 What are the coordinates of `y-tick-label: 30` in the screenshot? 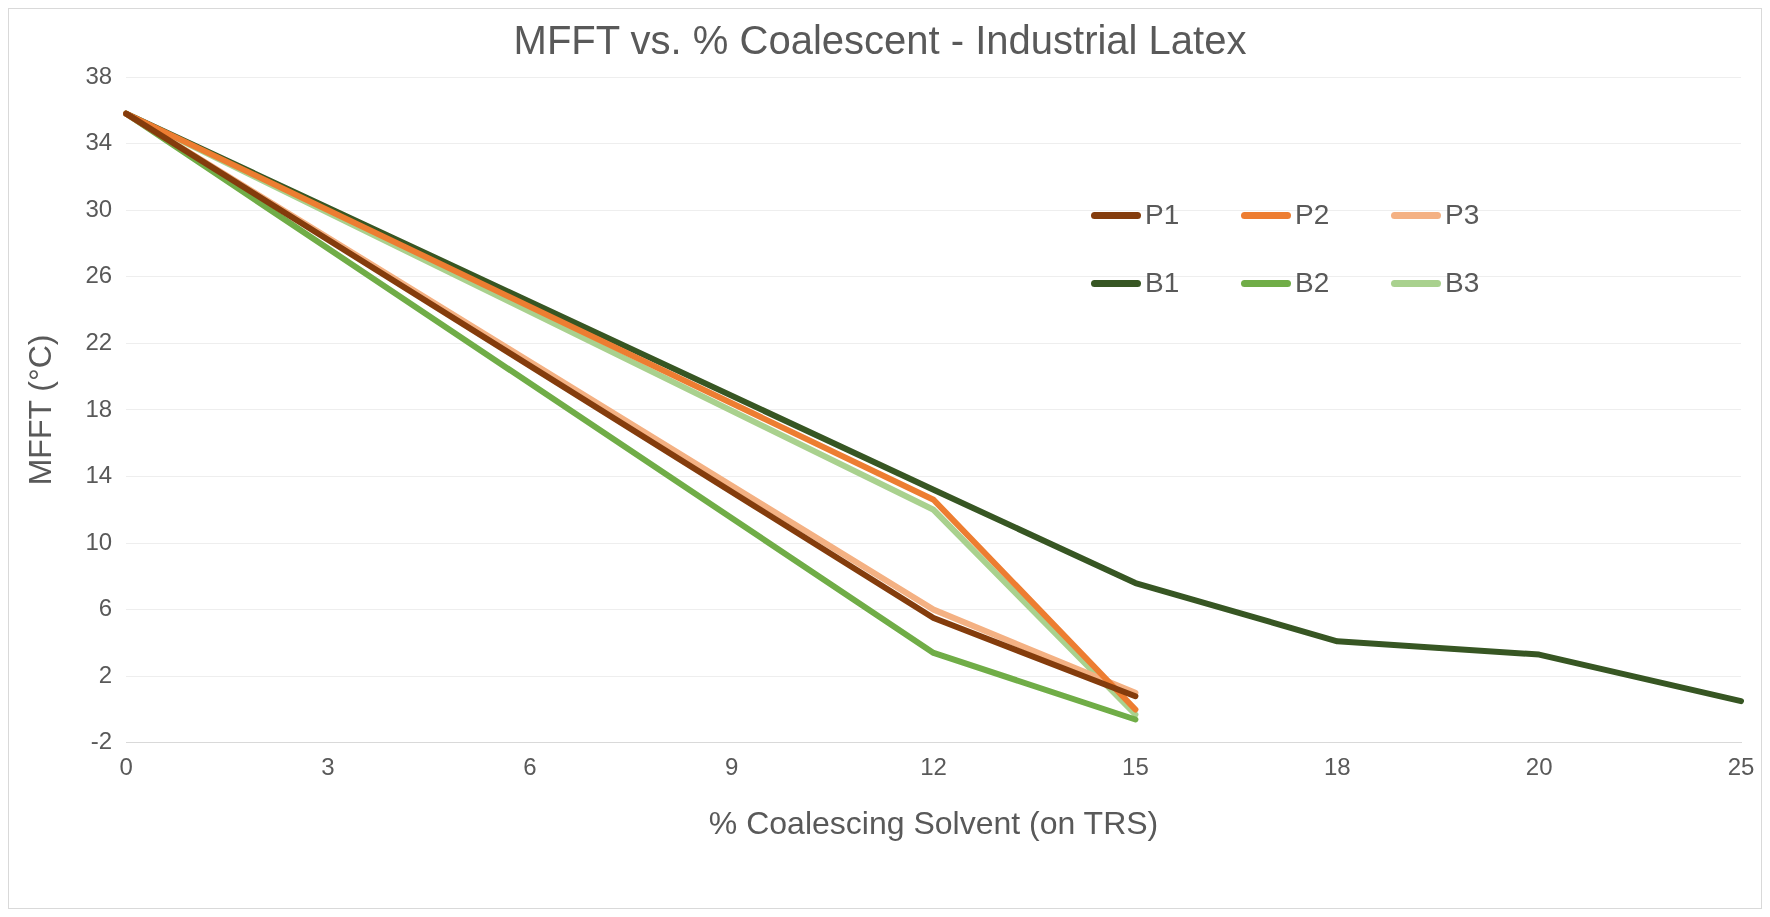 It's located at (99, 208).